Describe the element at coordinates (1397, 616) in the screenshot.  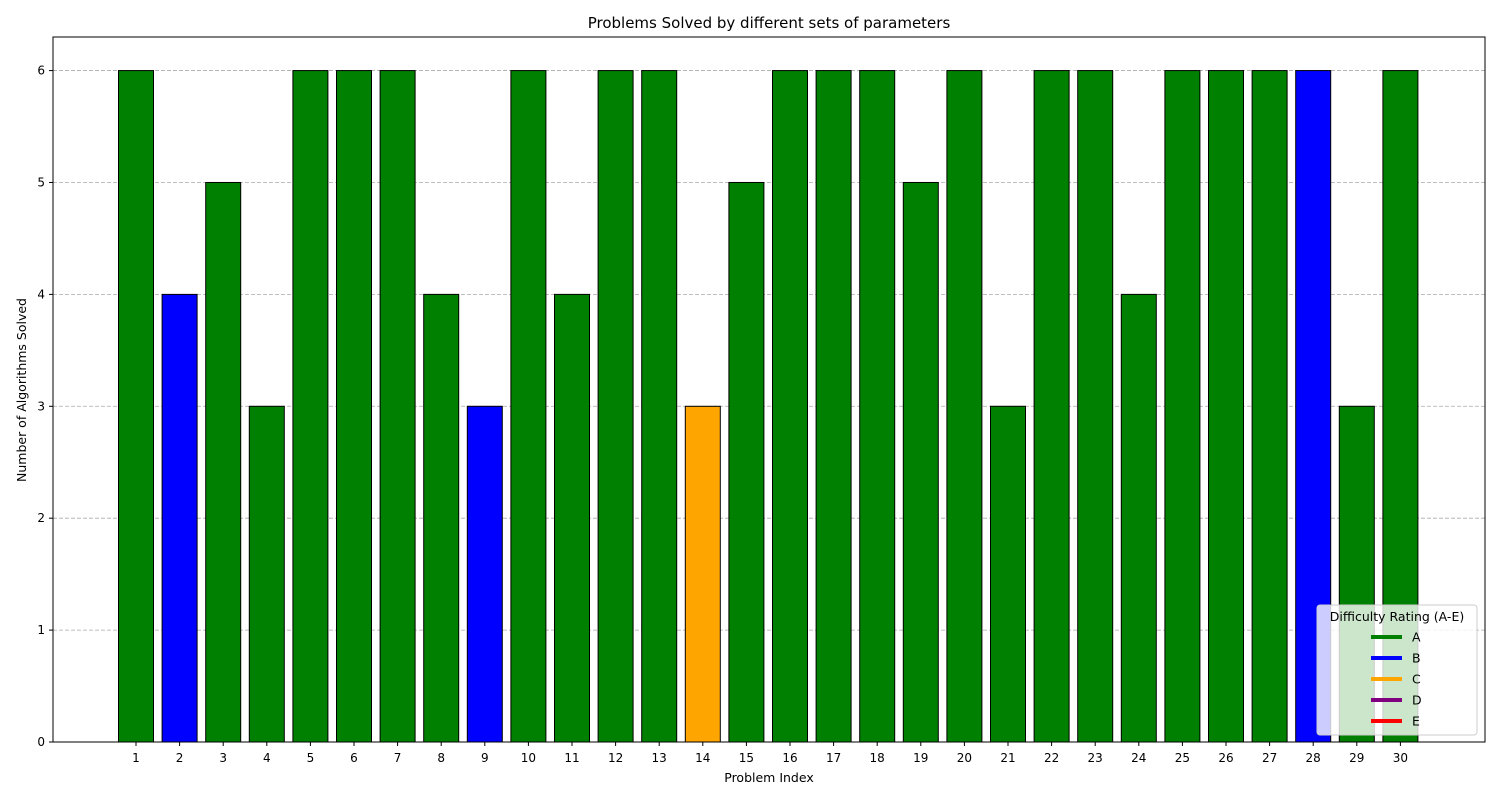
I see `legend-title: Difficulty Rating (A-E)` at that location.